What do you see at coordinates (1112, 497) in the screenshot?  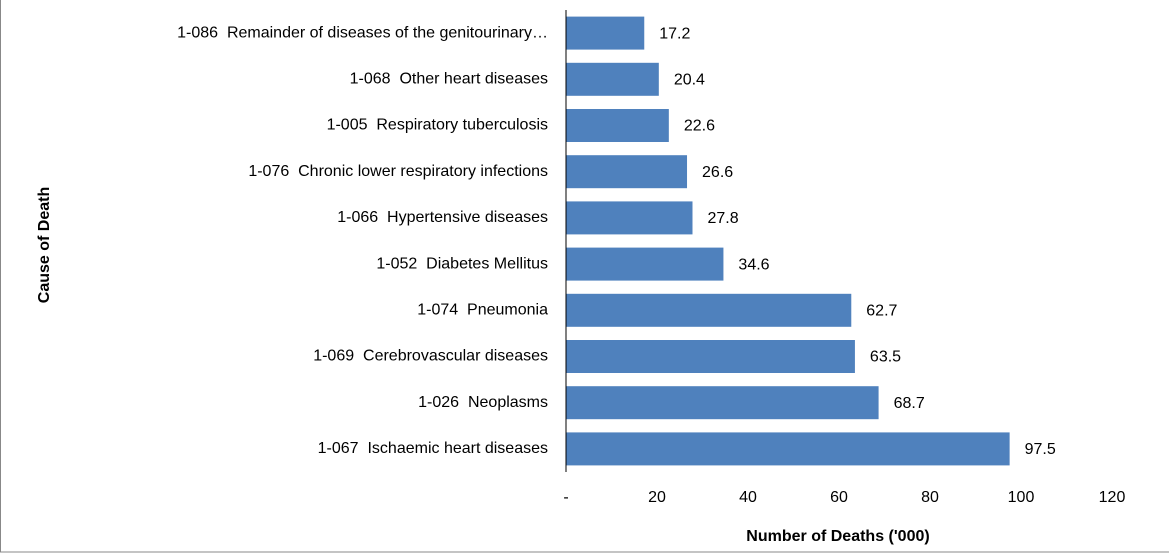 I see `x-tick-label: 120` at bounding box center [1112, 497].